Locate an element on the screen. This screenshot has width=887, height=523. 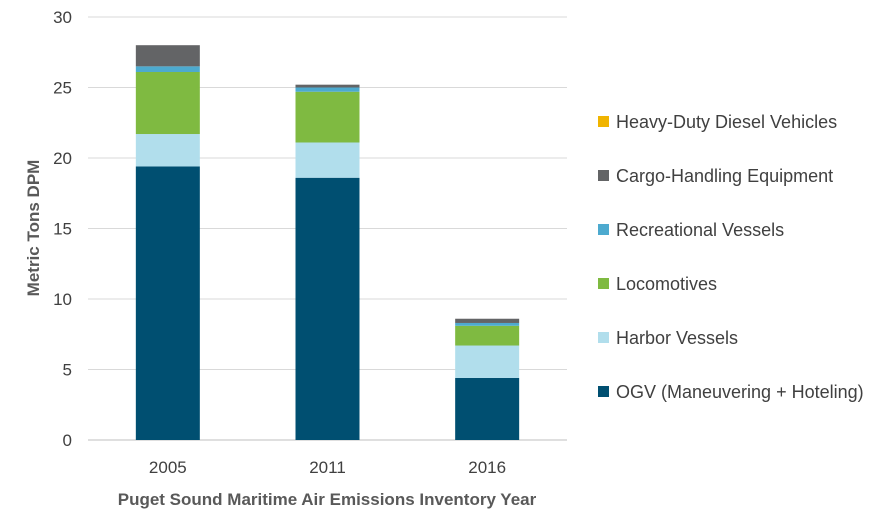
y-tick-label: 20 is located at coordinates (62, 158).